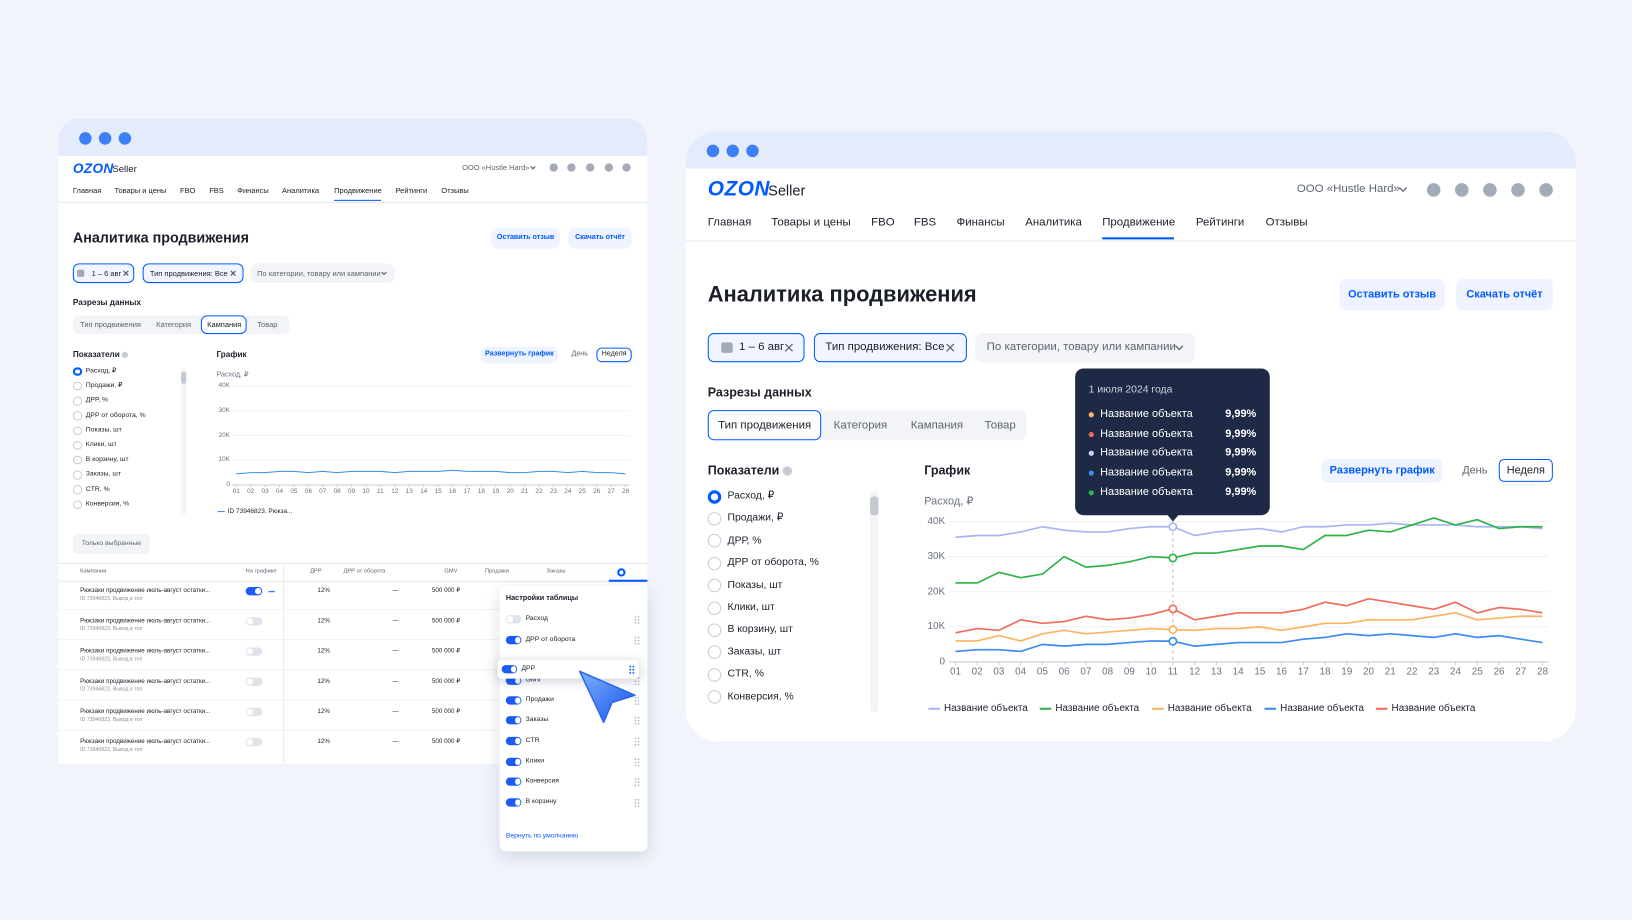  I want to click on nav-item: Финансы, so click(253, 190).